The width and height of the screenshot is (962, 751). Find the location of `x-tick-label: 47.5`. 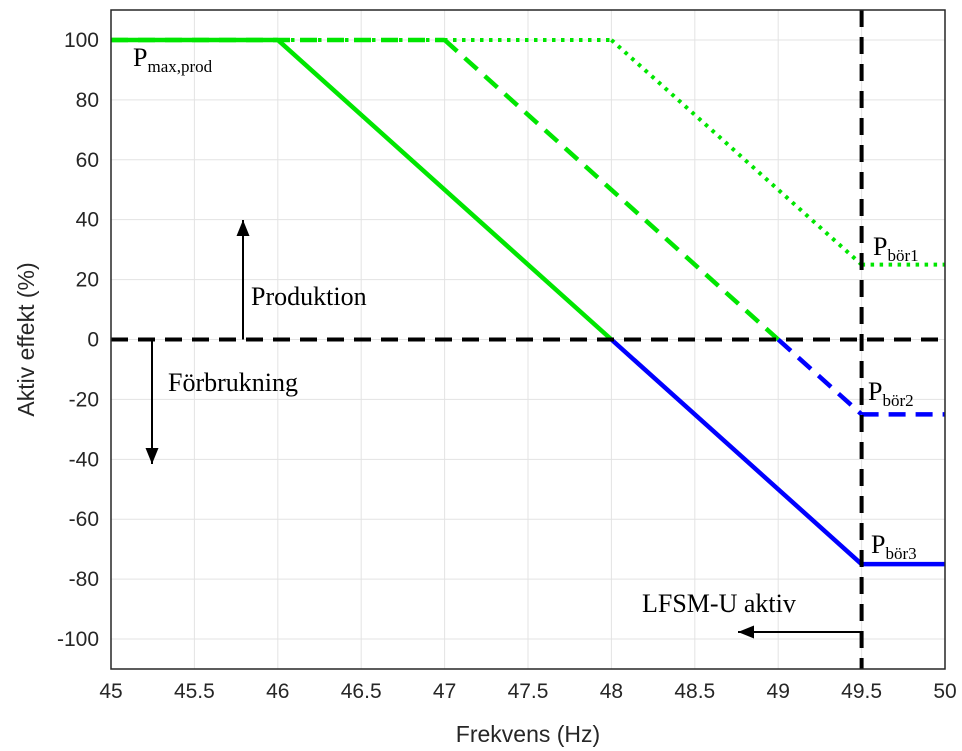

x-tick-label: 47.5 is located at coordinates (528, 691).